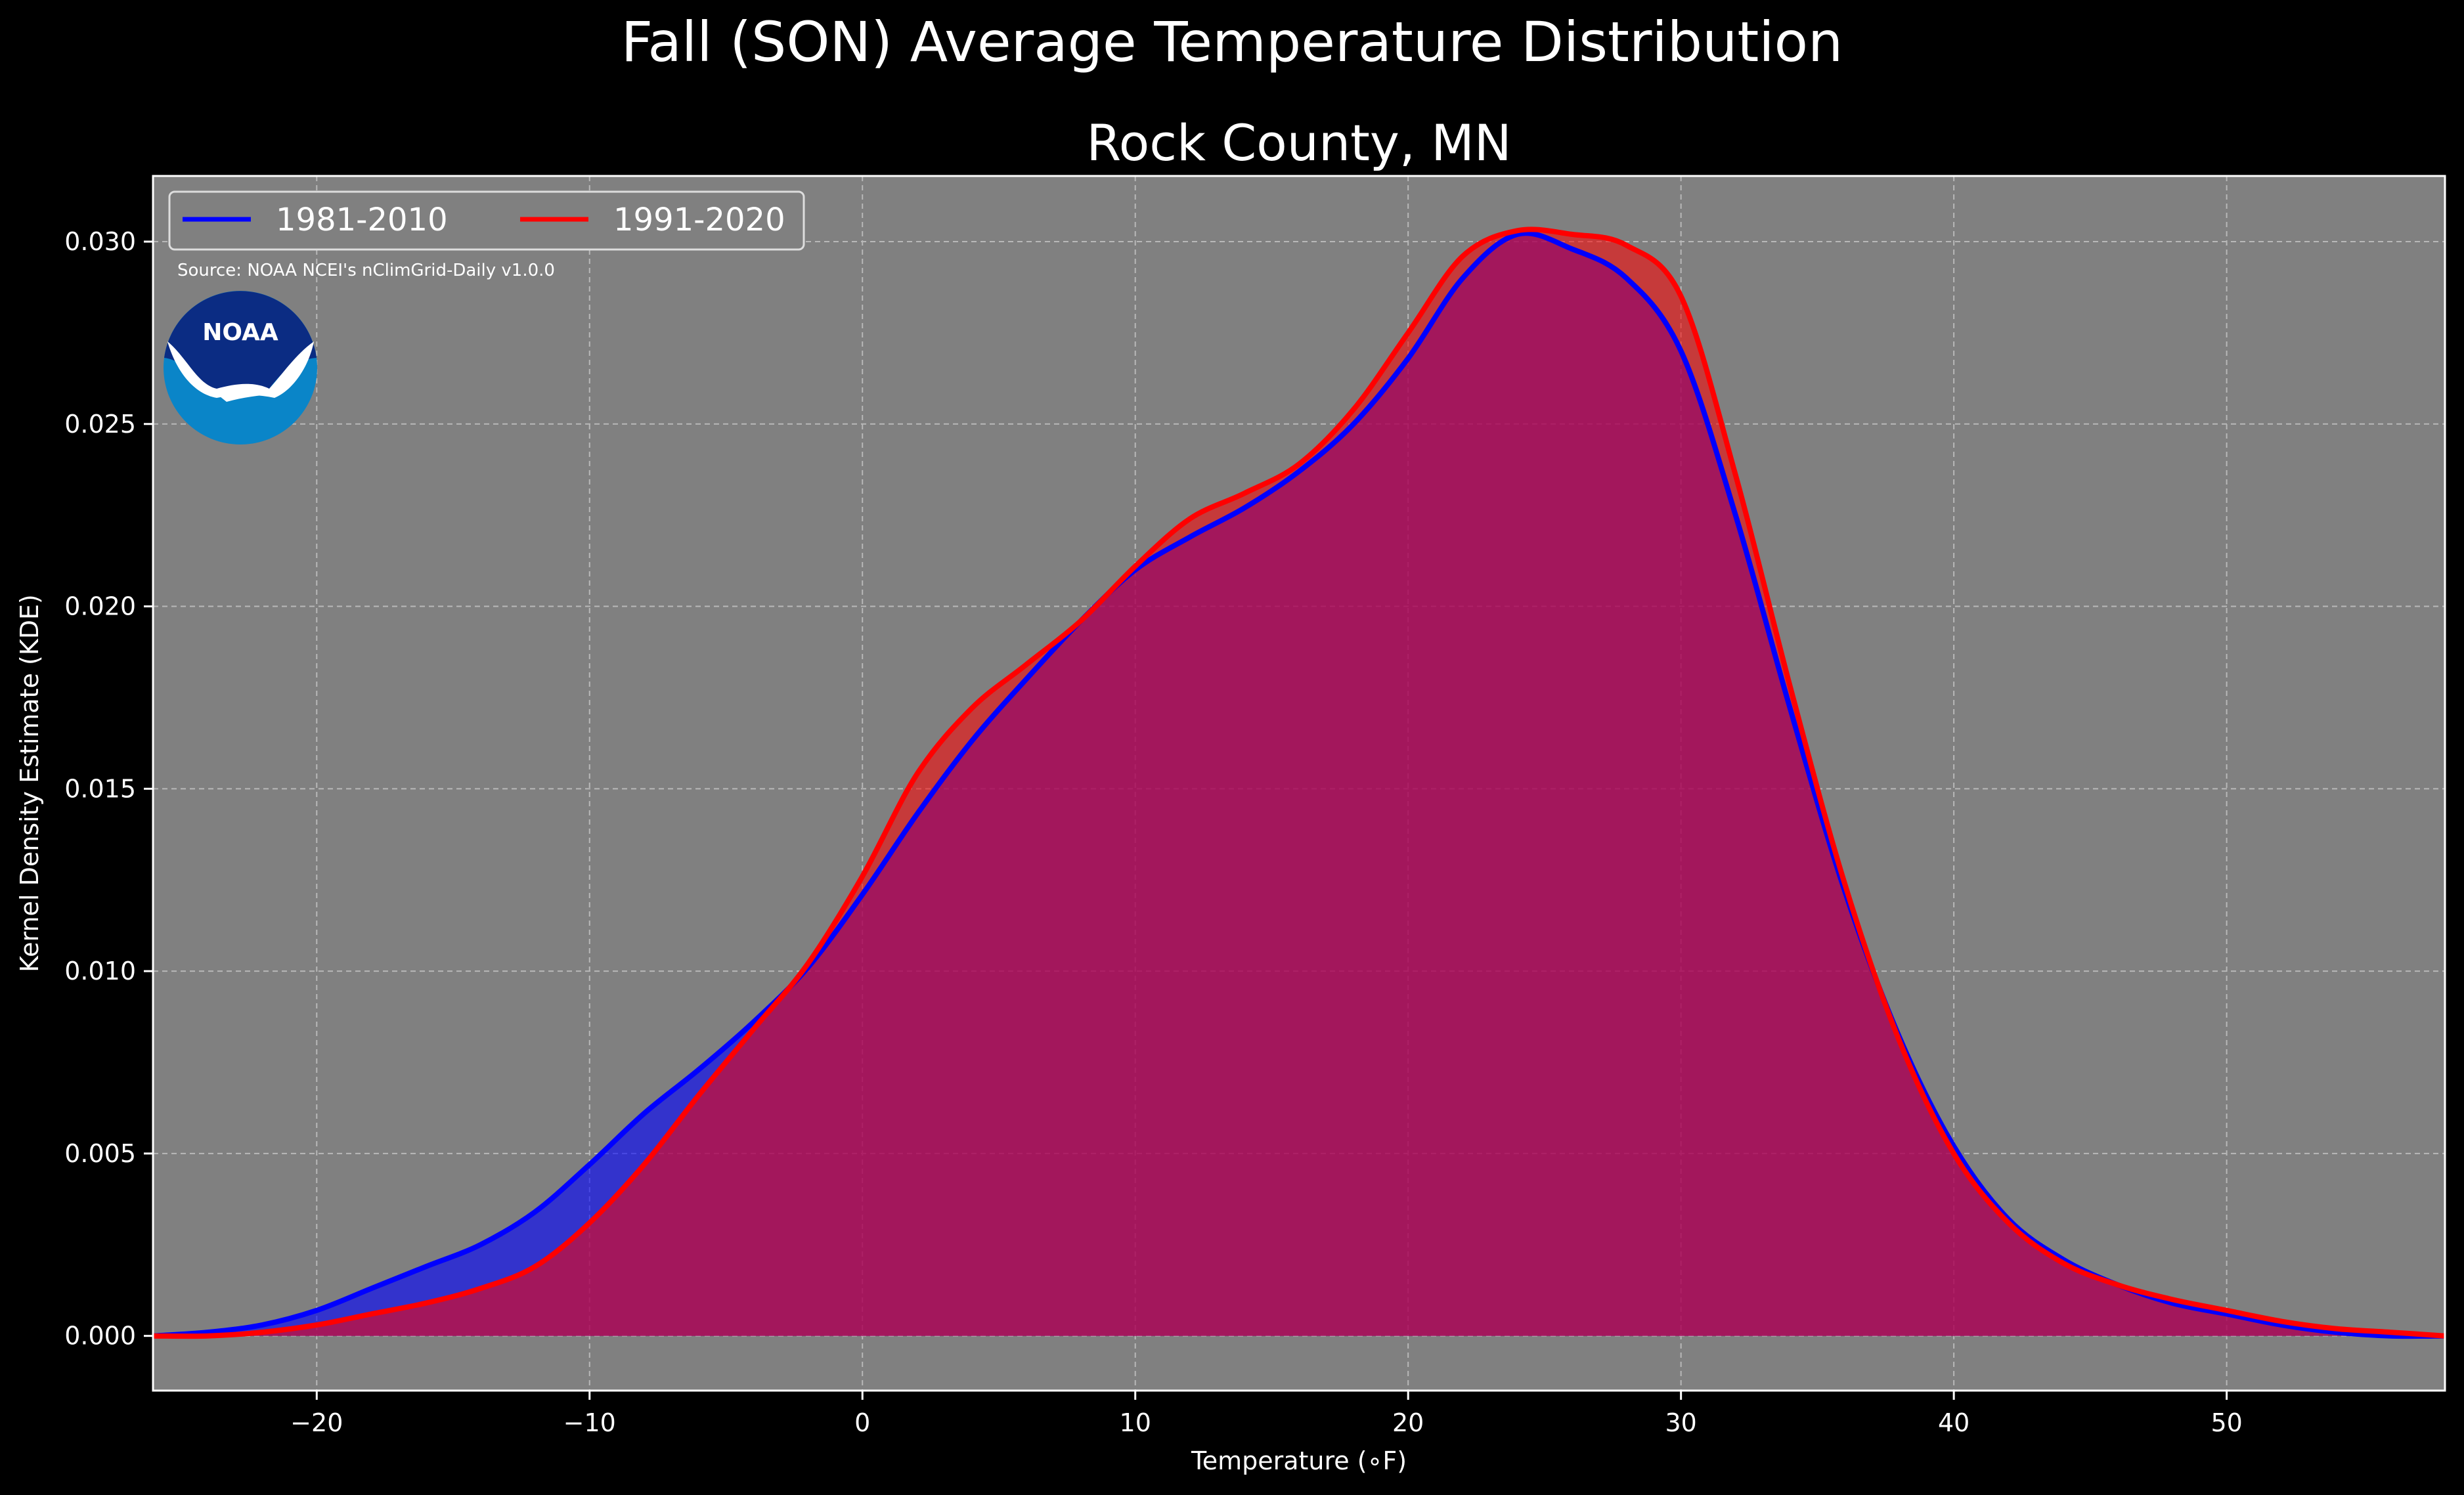 Image resolution: width=2464 pixels, height=1495 pixels. I want to click on x-tick-label: 40, so click(1953, 1422).